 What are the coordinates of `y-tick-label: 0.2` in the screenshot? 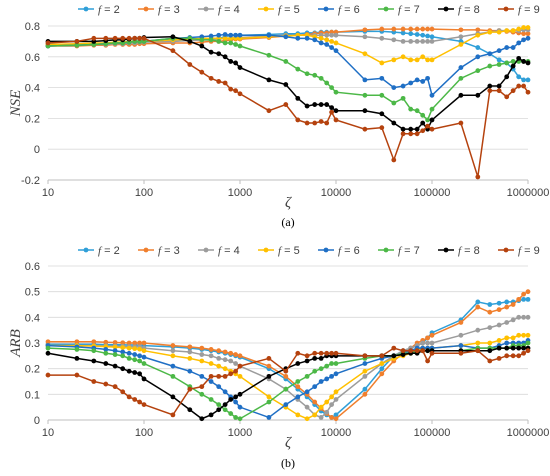 It's located at (32, 119).